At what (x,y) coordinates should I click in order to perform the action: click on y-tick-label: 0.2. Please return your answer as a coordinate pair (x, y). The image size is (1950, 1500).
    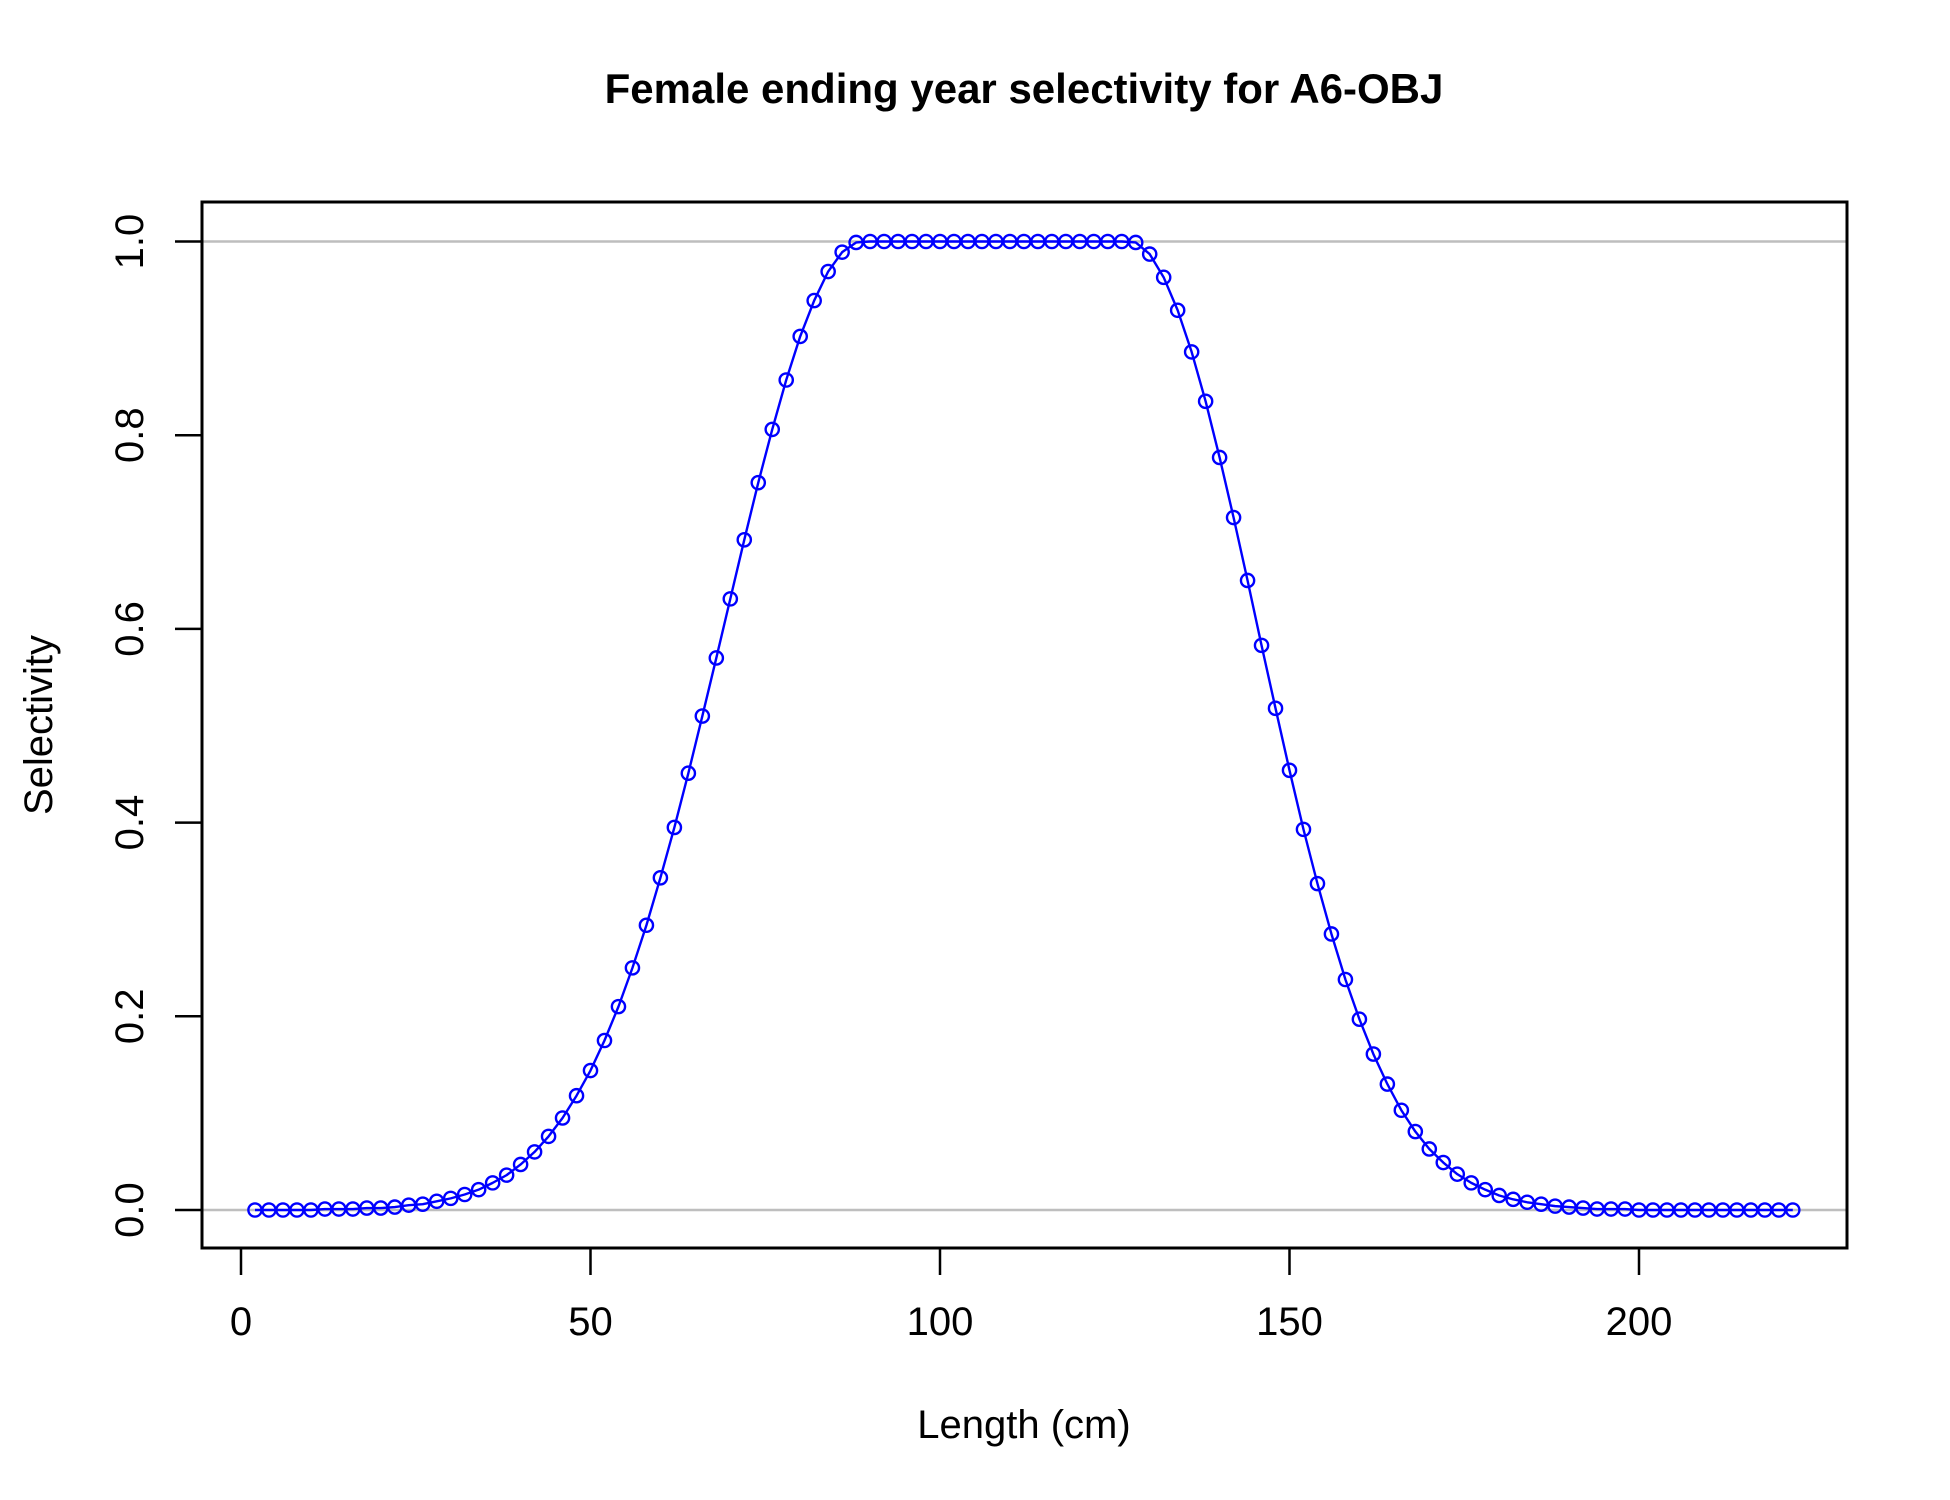
    Looking at the image, I should click on (130, 1016).